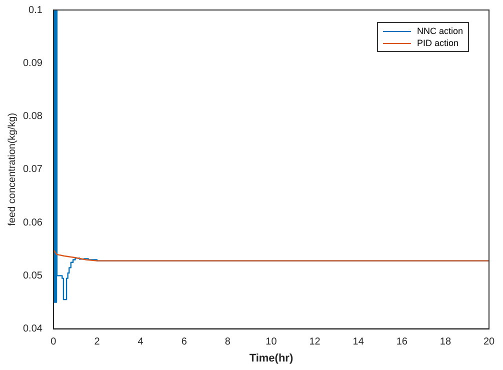 The image size is (503, 370). I want to click on y-tick-label: 0.04, so click(32, 329).